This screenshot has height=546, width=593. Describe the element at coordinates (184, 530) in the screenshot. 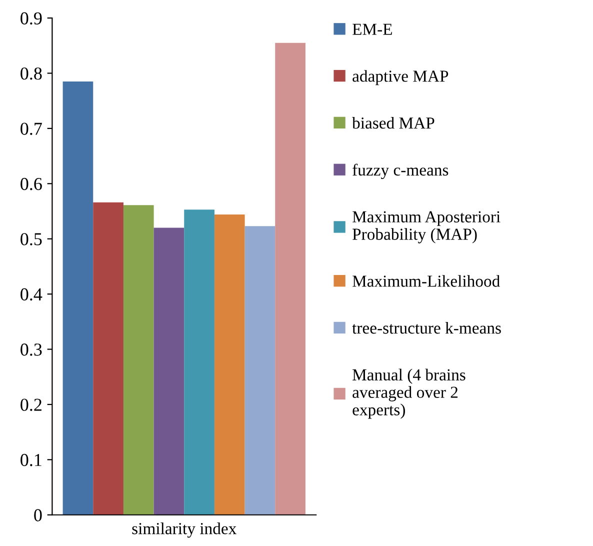

I see `x-axis-title: similarity index` at that location.